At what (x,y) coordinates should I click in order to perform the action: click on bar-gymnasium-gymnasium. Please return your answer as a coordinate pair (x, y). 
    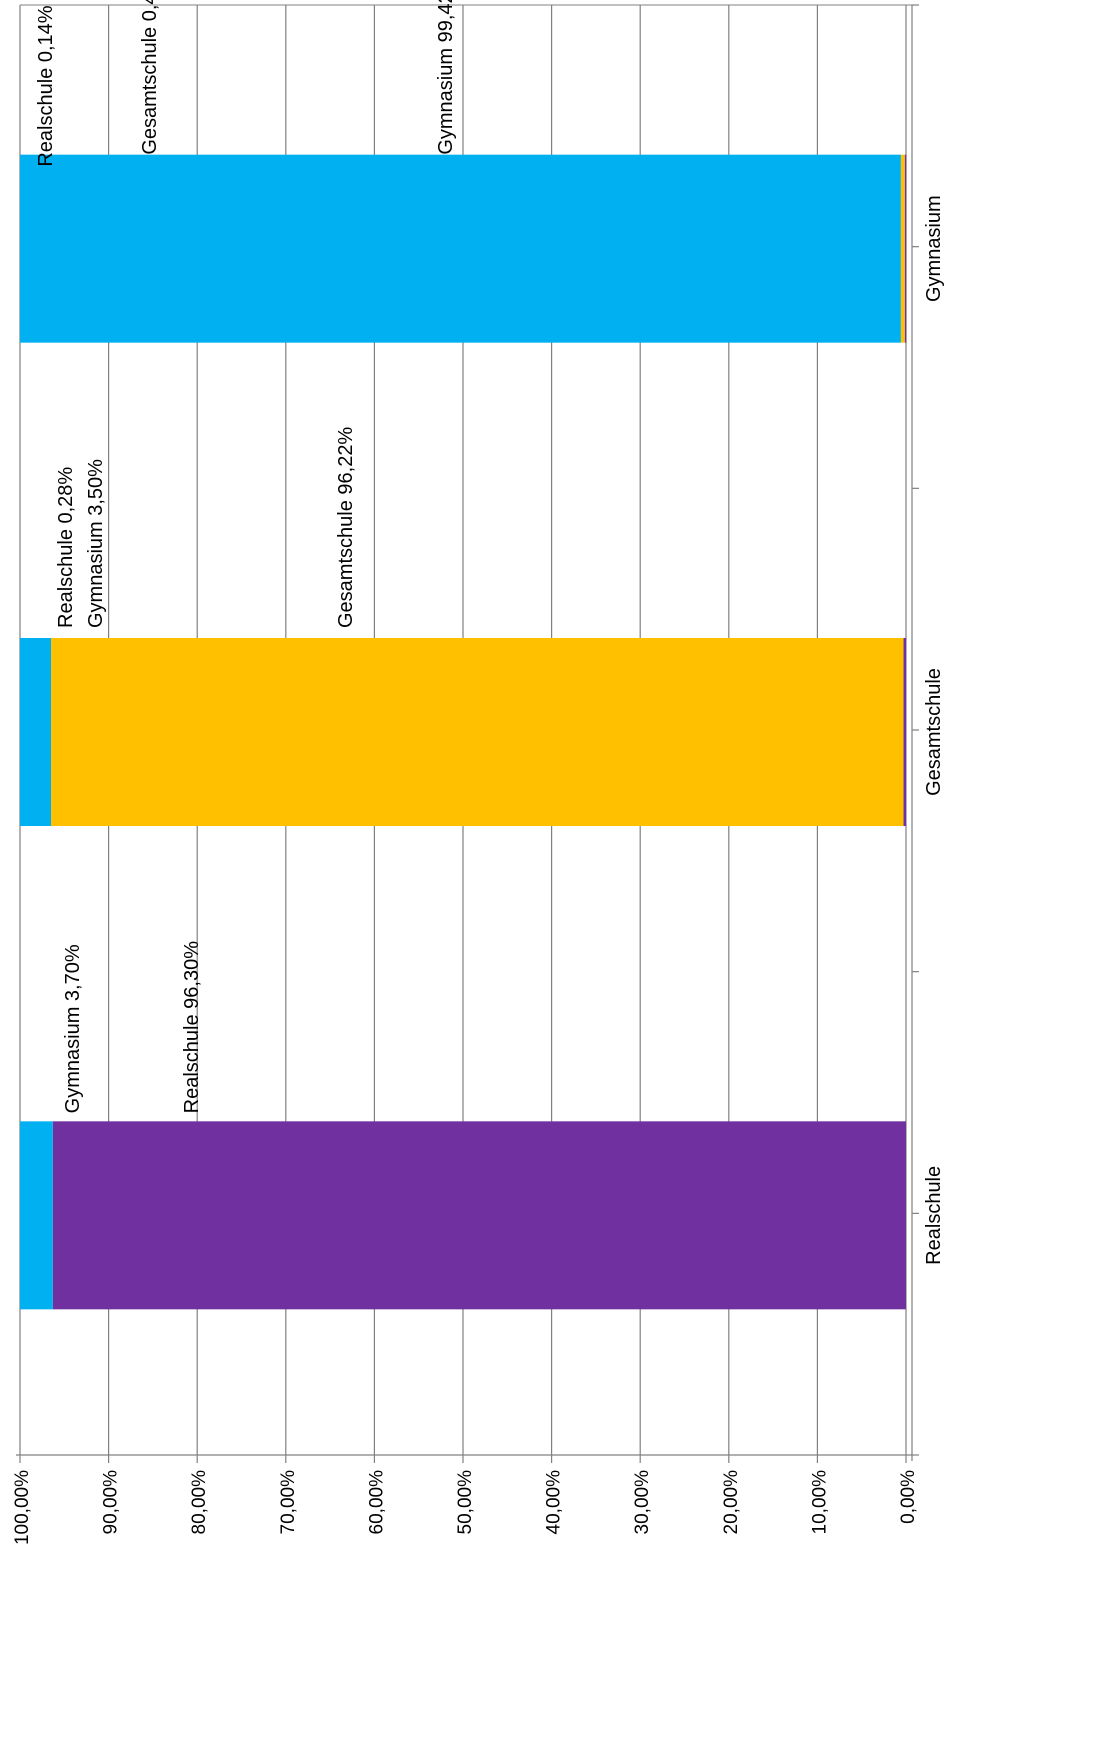
    Looking at the image, I should click on (460, 248).